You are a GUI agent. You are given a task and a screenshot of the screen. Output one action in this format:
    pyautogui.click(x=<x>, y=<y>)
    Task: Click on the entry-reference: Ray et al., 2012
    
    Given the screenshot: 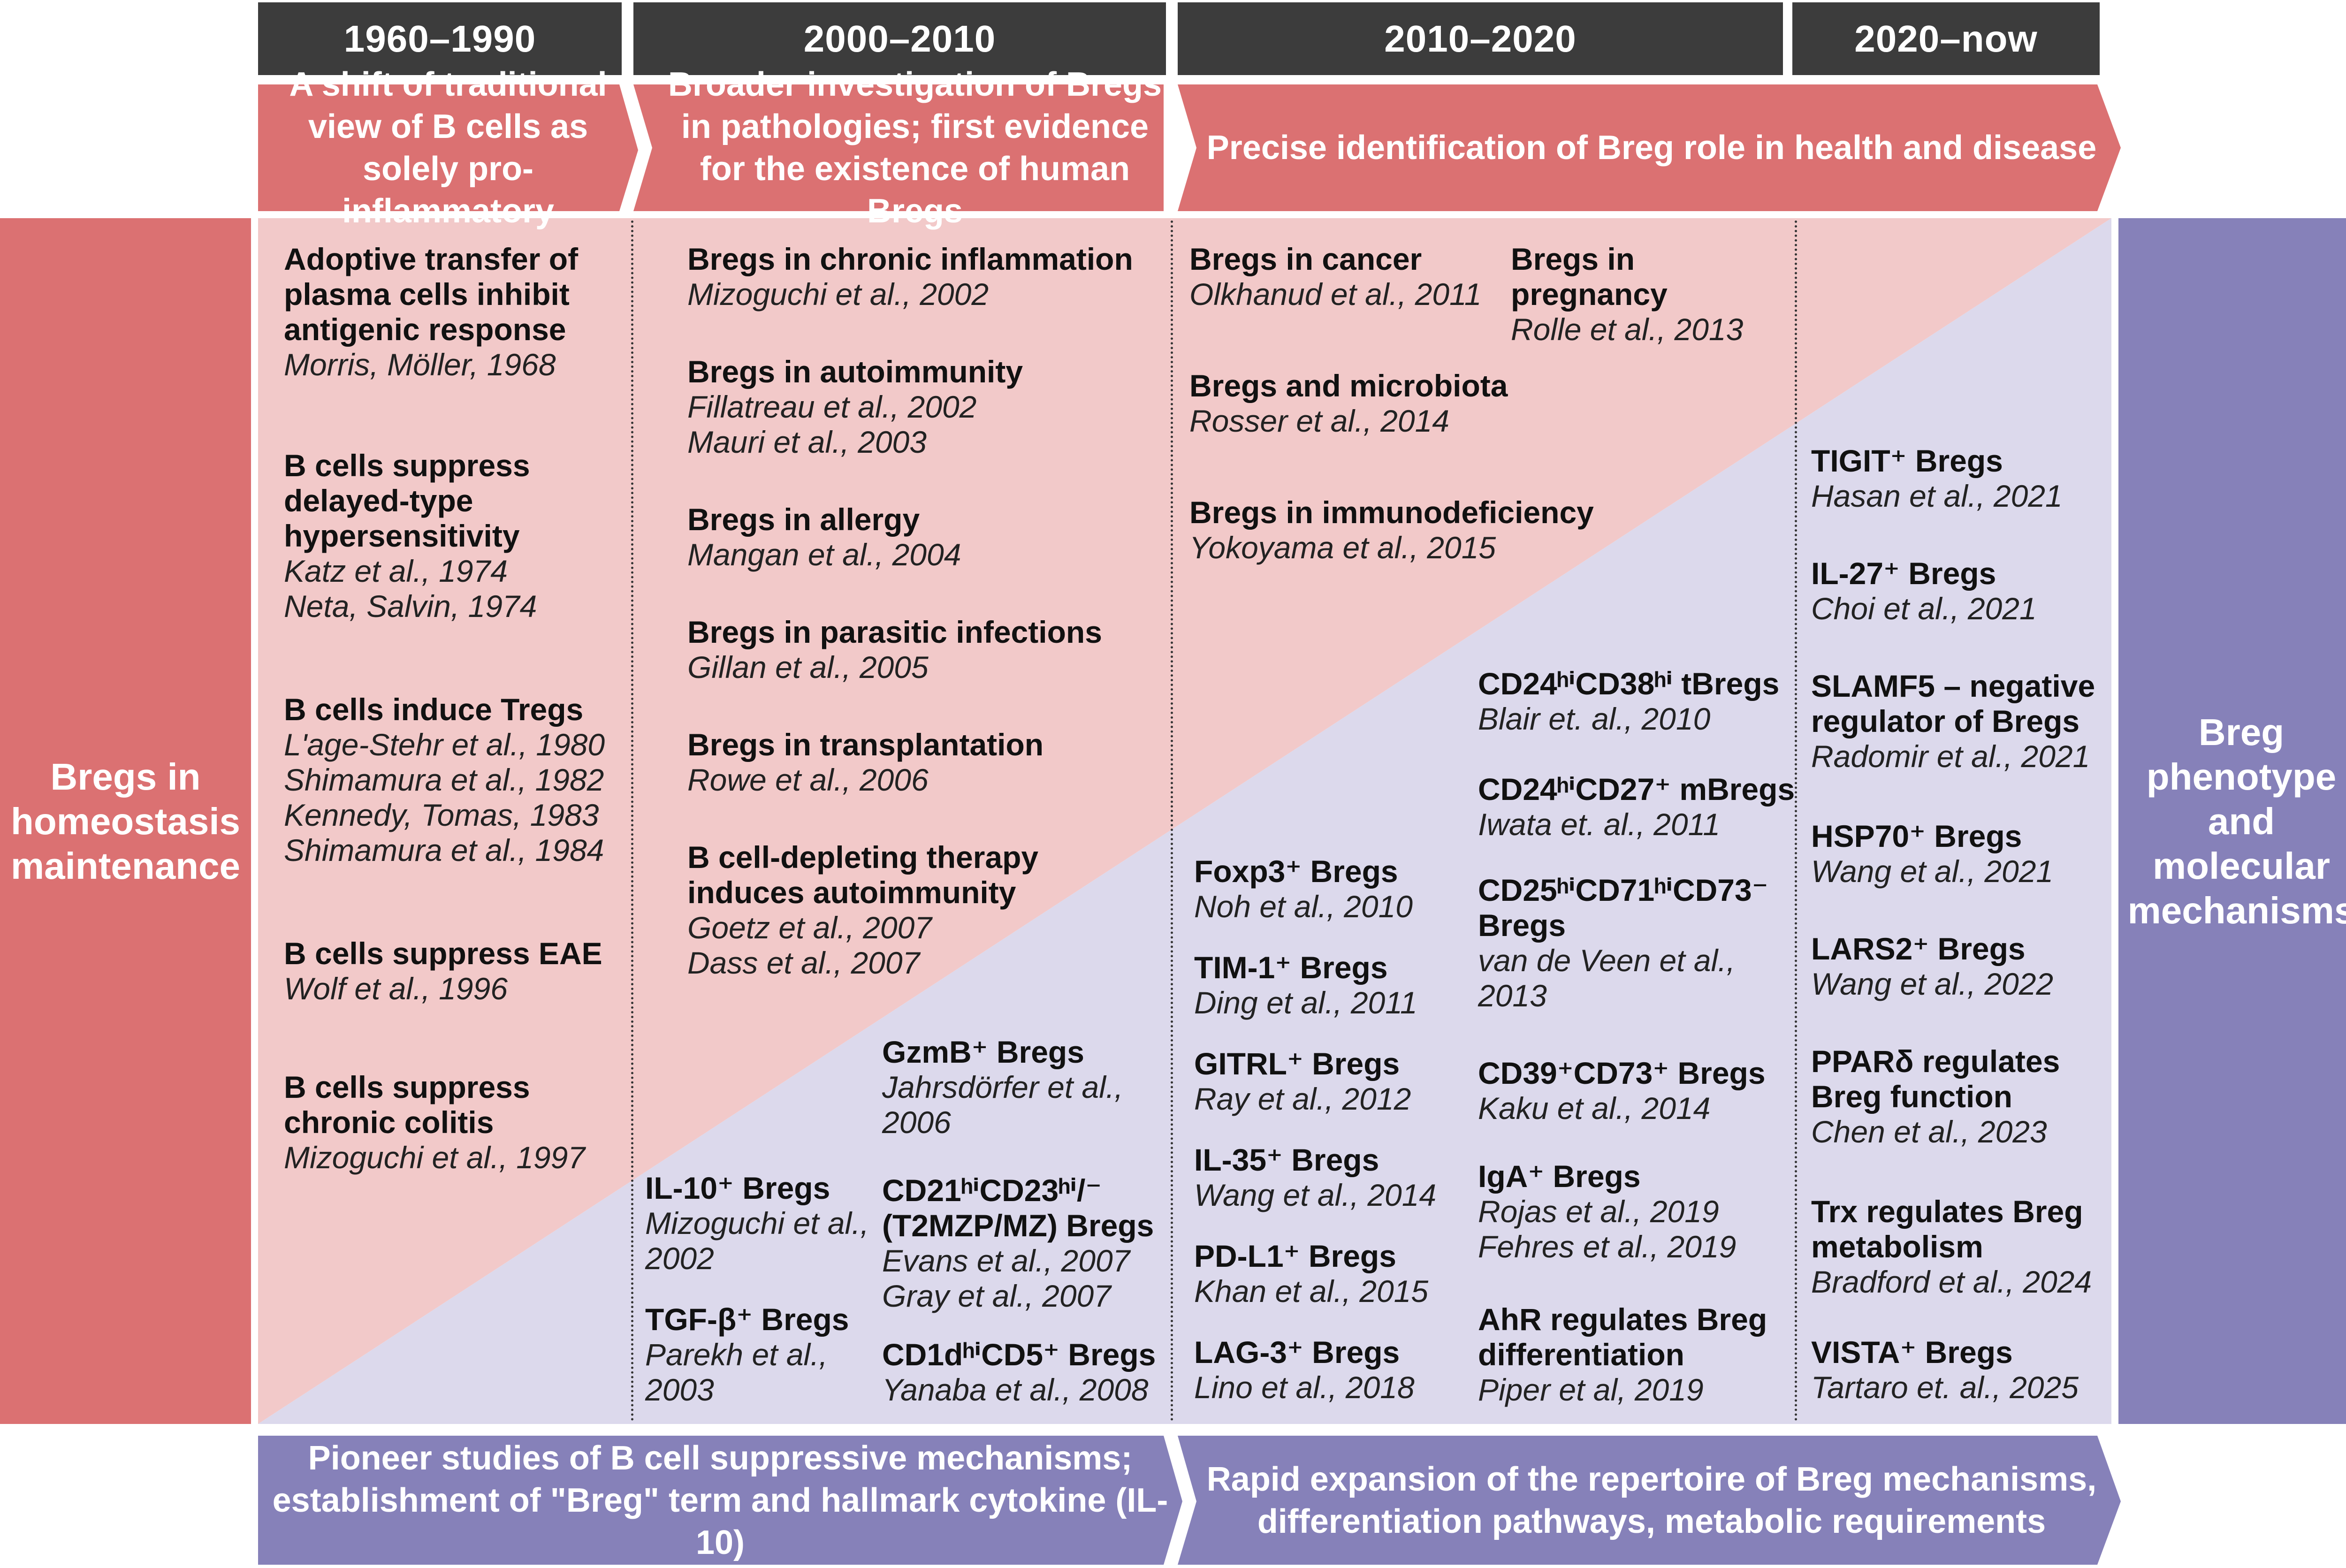 What is the action you would take?
    pyautogui.click(x=1303, y=1098)
    